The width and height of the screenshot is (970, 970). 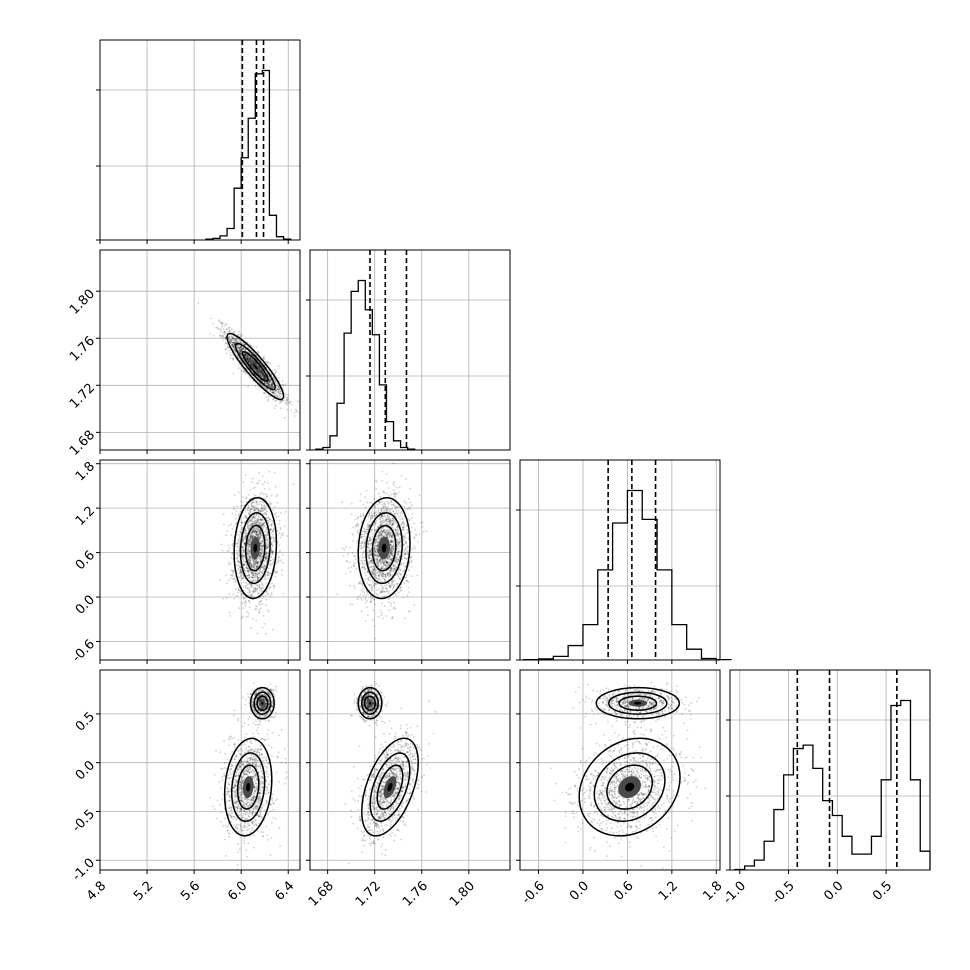 What do you see at coordinates (255, 366) in the screenshot?
I see `density-contour` at bounding box center [255, 366].